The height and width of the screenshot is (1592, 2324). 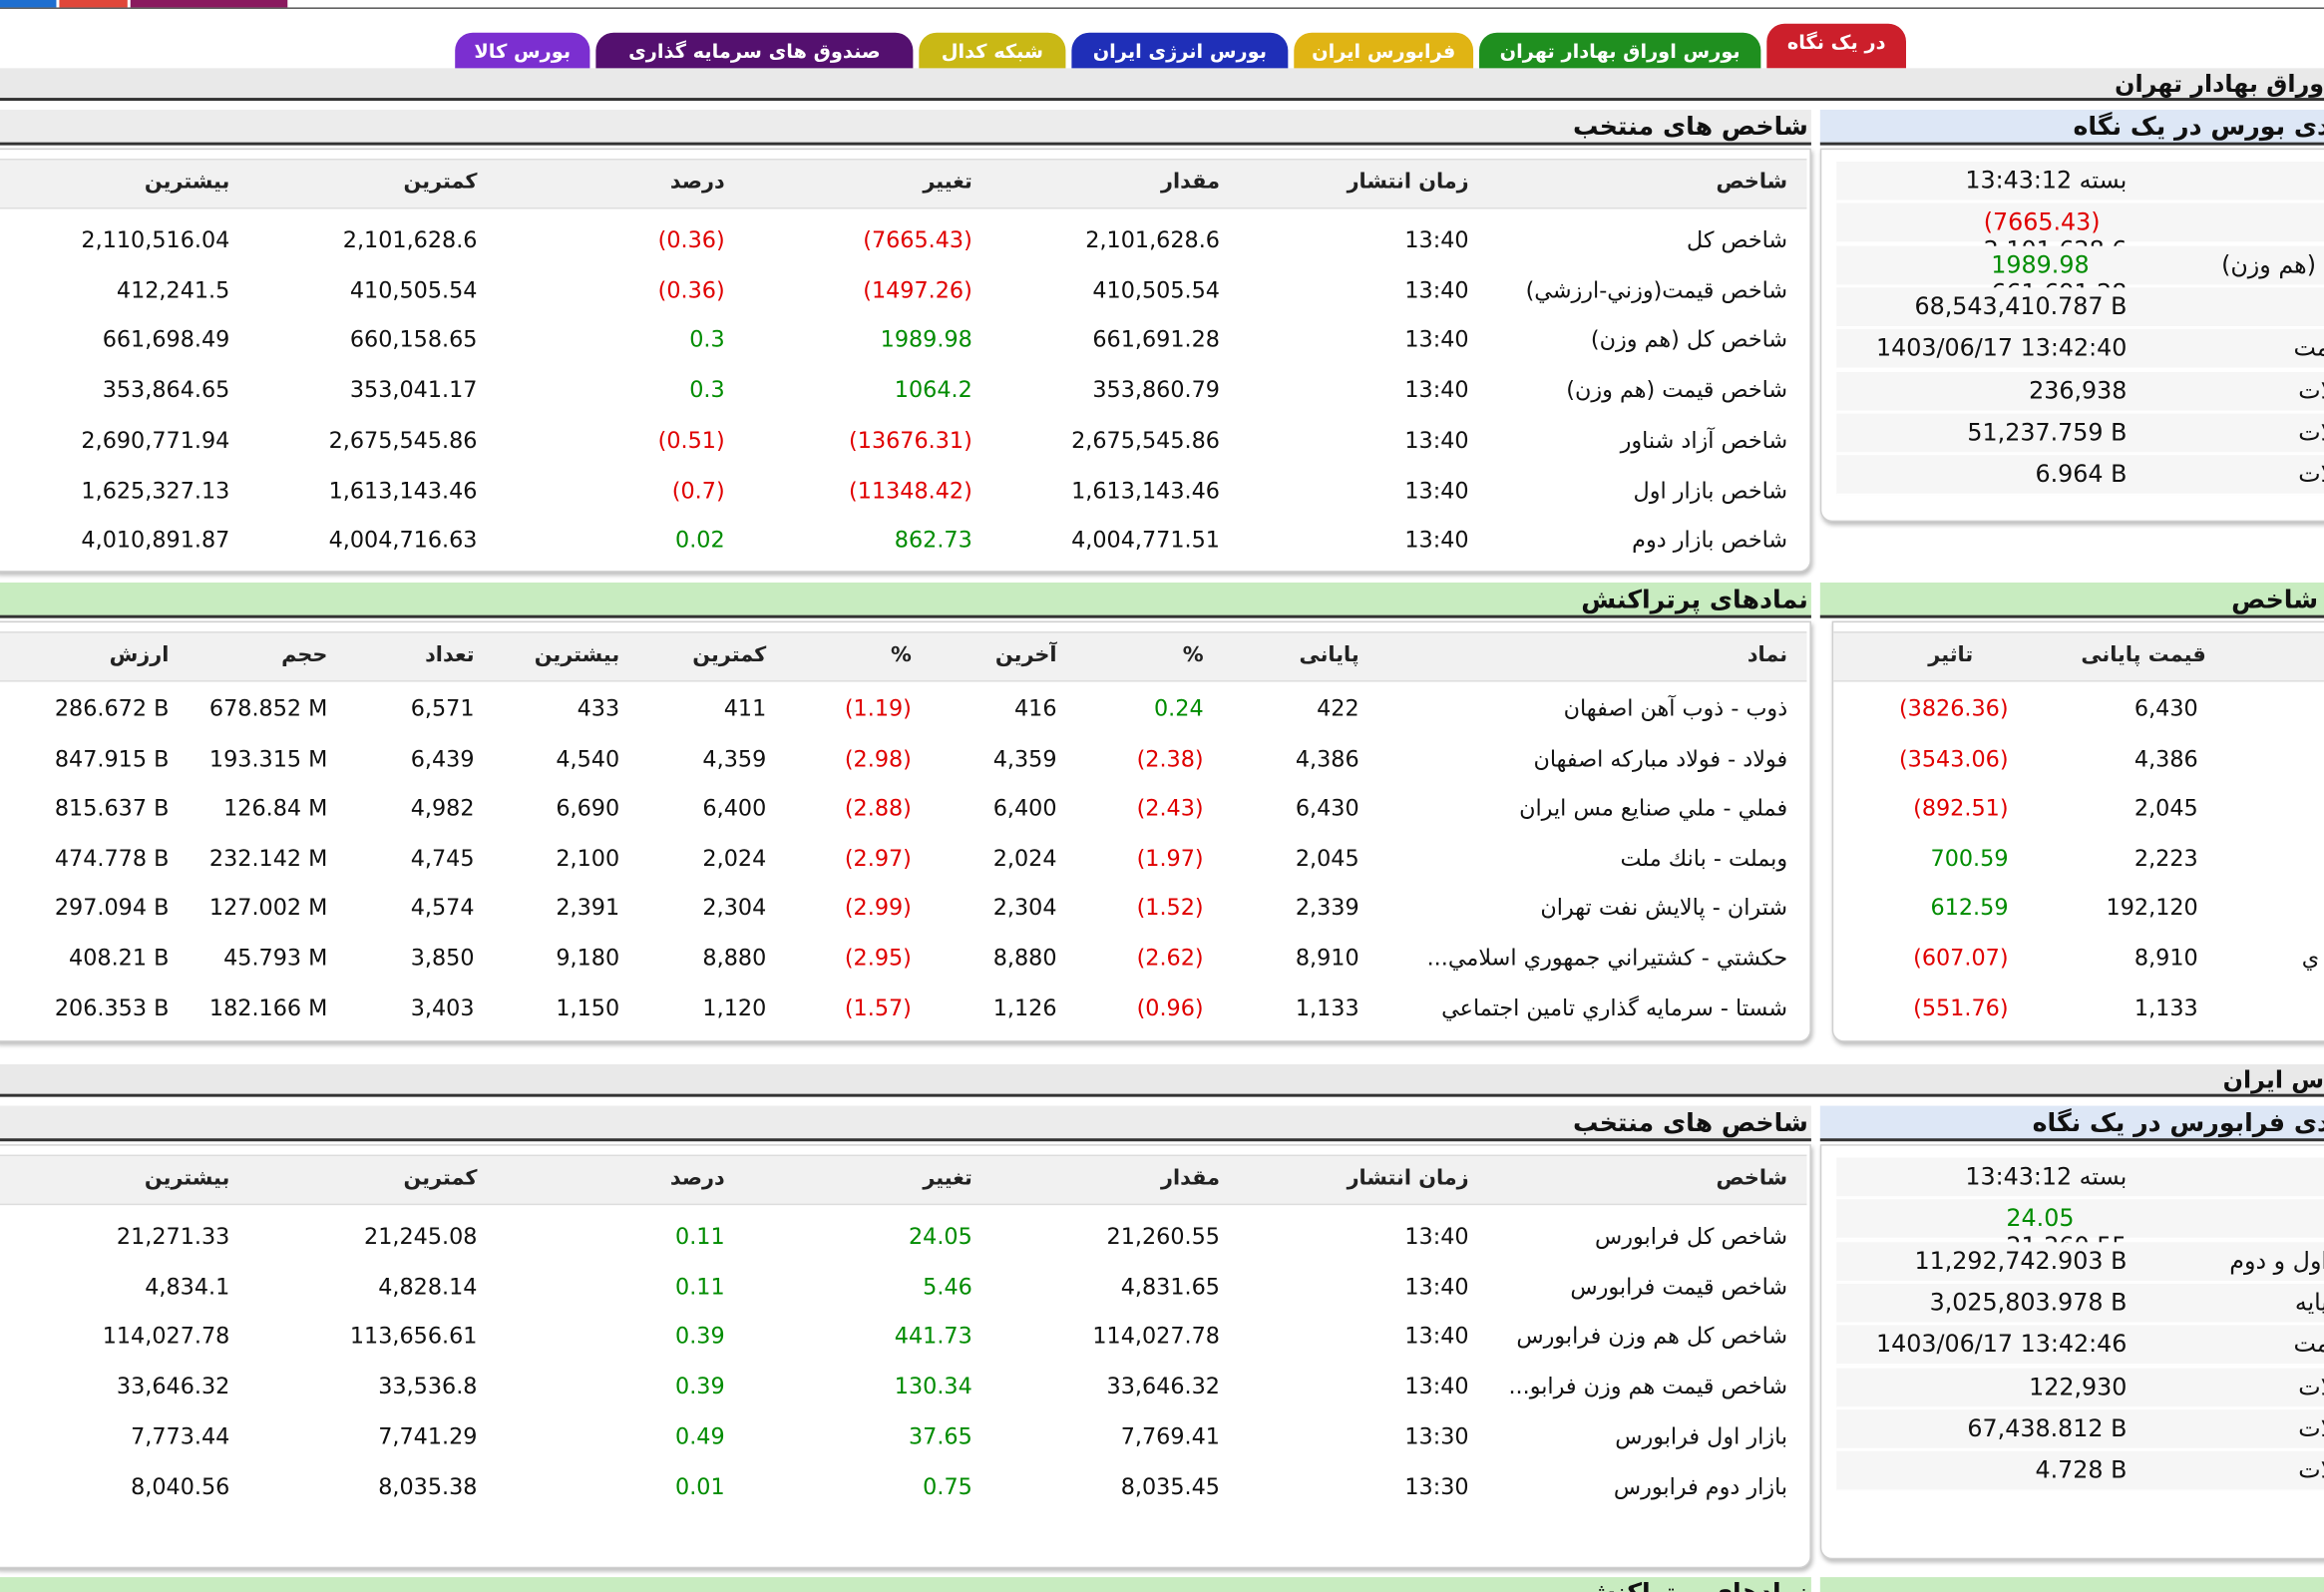 I want to click on active-row-count: 4,982, so click(x=442, y=808).